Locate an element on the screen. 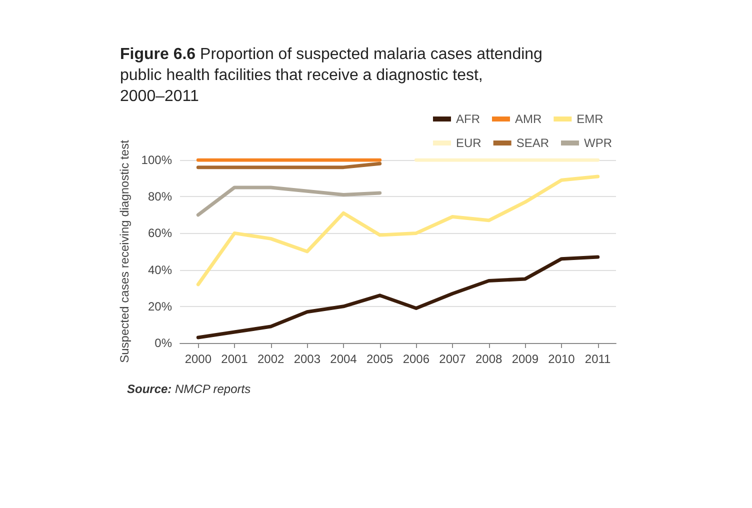  x-tick-label: 2002 is located at coordinates (271, 359).